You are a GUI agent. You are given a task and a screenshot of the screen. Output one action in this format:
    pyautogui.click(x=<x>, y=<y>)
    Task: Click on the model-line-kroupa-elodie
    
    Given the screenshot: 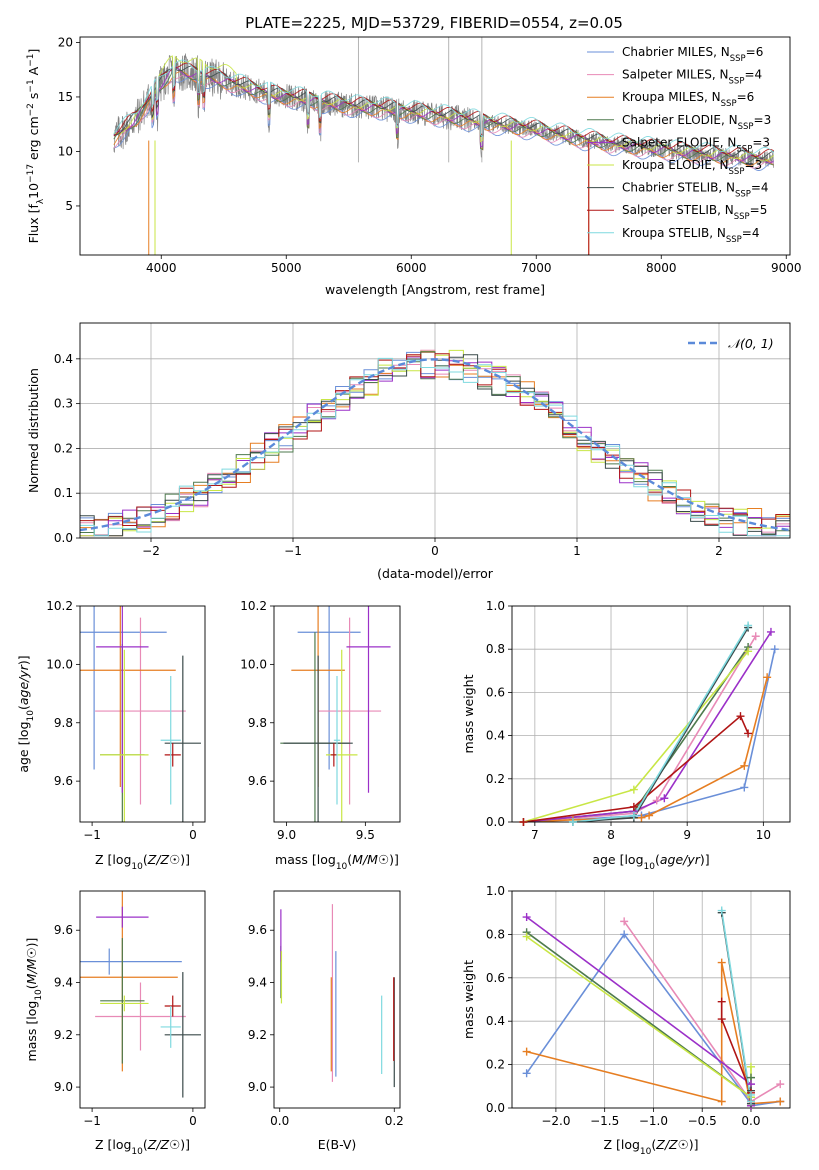 What is the action you would take?
    pyautogui.click(x=444, y=108)
    